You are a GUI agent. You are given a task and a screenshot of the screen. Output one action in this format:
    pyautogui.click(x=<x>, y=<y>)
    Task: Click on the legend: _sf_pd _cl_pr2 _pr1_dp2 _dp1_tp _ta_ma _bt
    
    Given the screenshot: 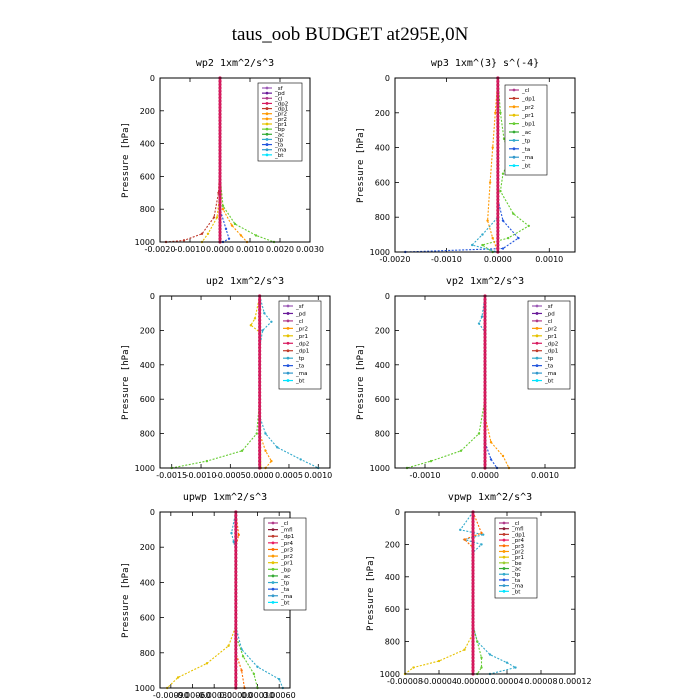 What is the action you would take?
    pyautogui.click(x=549, y=345)
    